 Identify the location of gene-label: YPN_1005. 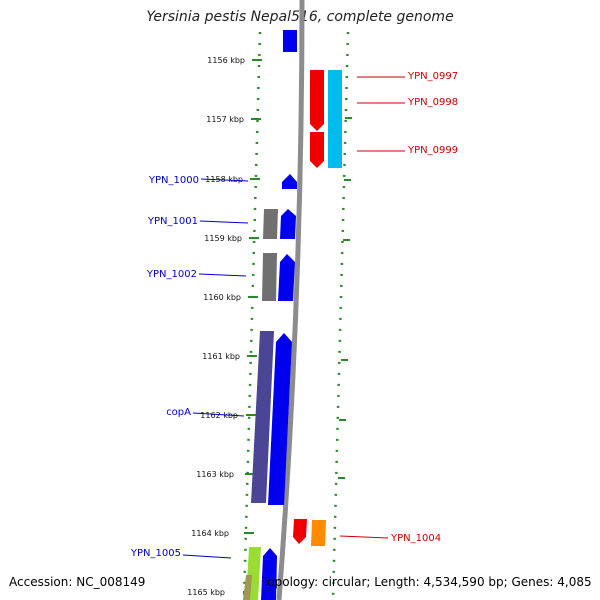
(155, 553).